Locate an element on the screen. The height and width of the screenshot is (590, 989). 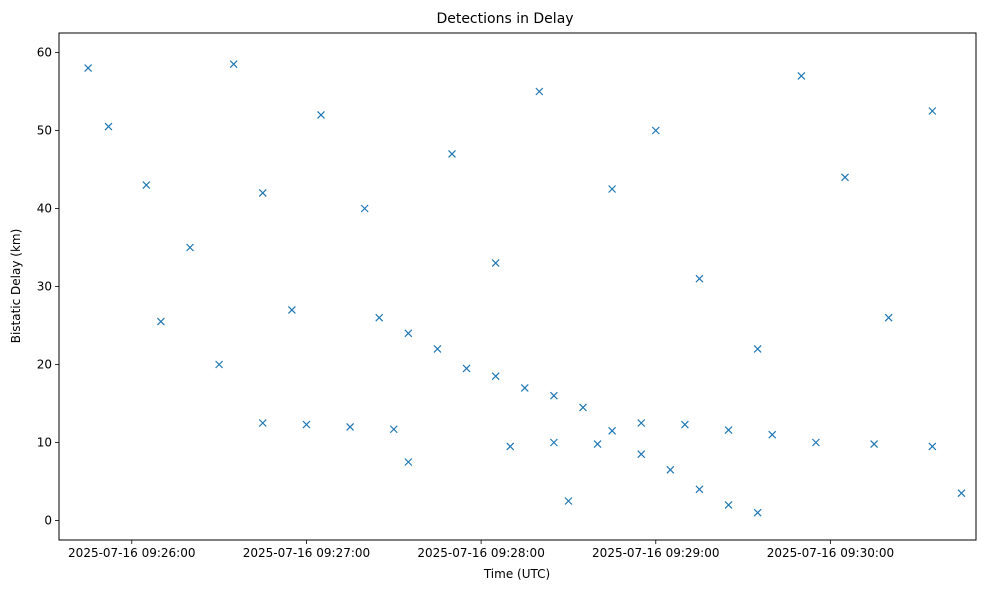
y-tick-label: 20 is located at coordinates (44, 365).